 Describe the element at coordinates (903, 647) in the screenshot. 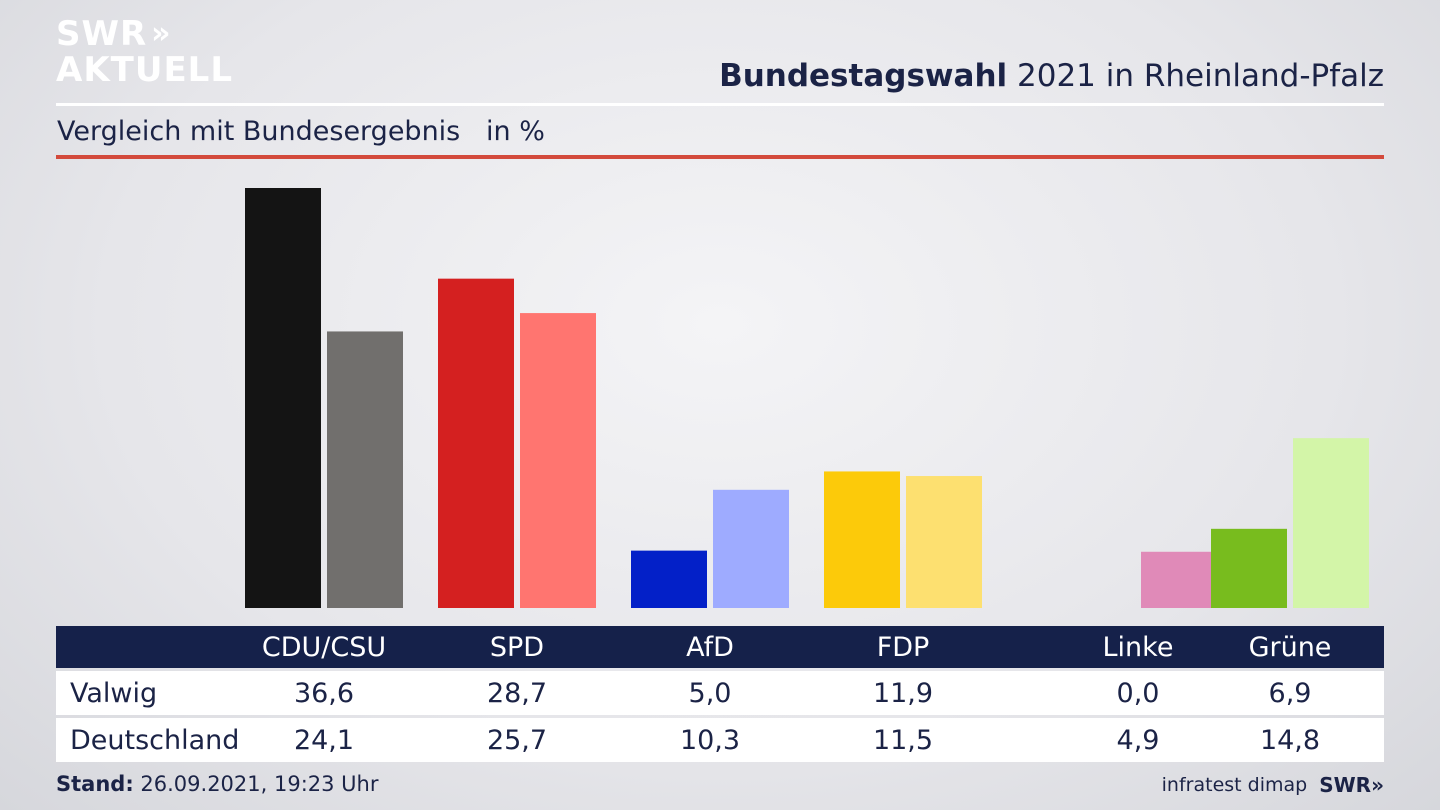

I see `category-label: FDP` at that location.